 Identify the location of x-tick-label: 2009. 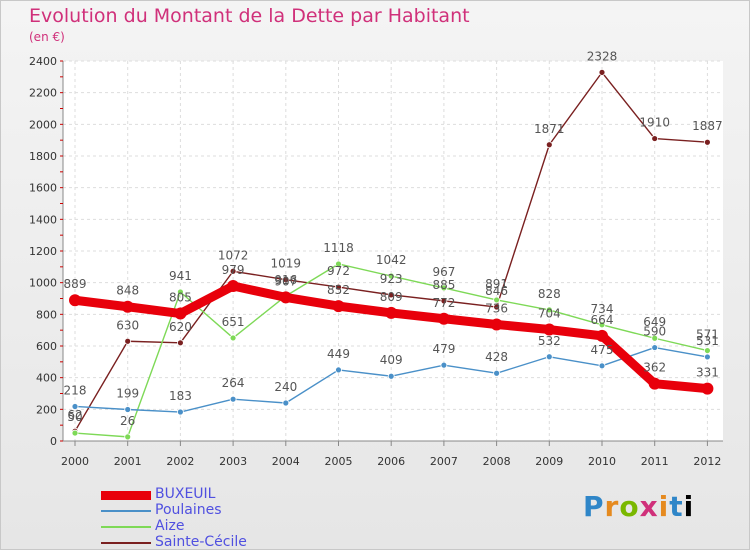
(549, 461).